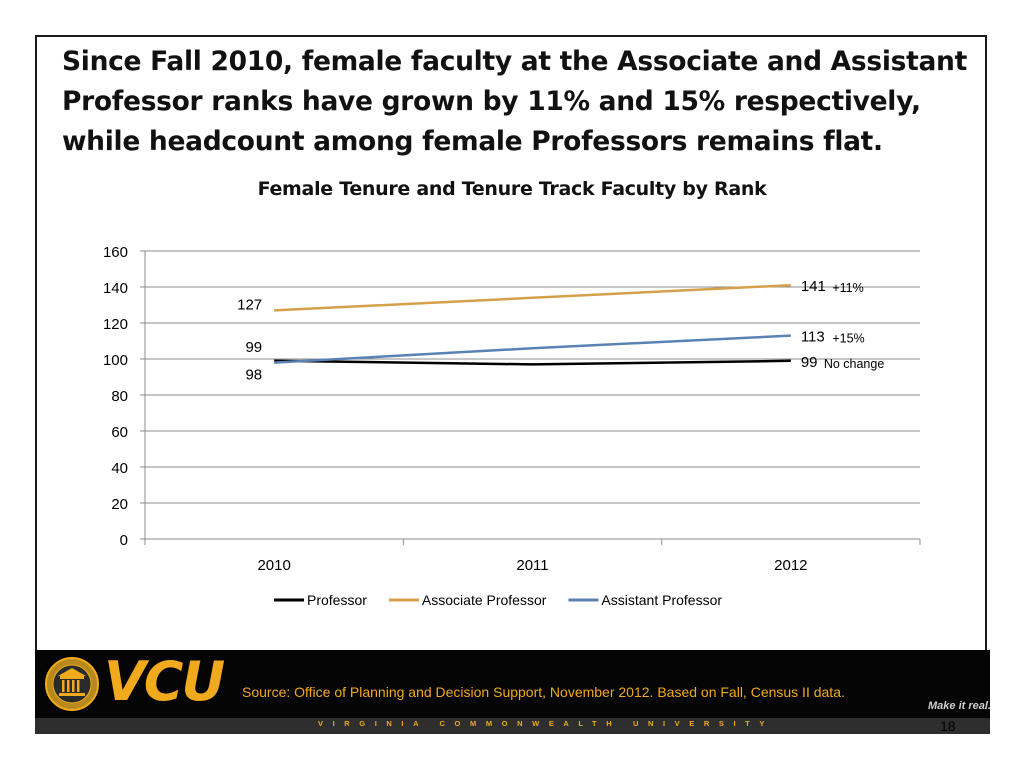 The height and width of the screenshot is (768, 1024). What do you see at coordinates (273, 565) in the screenshot?
I see `x-tick-label: 2010` at bounding box center [273, 565].